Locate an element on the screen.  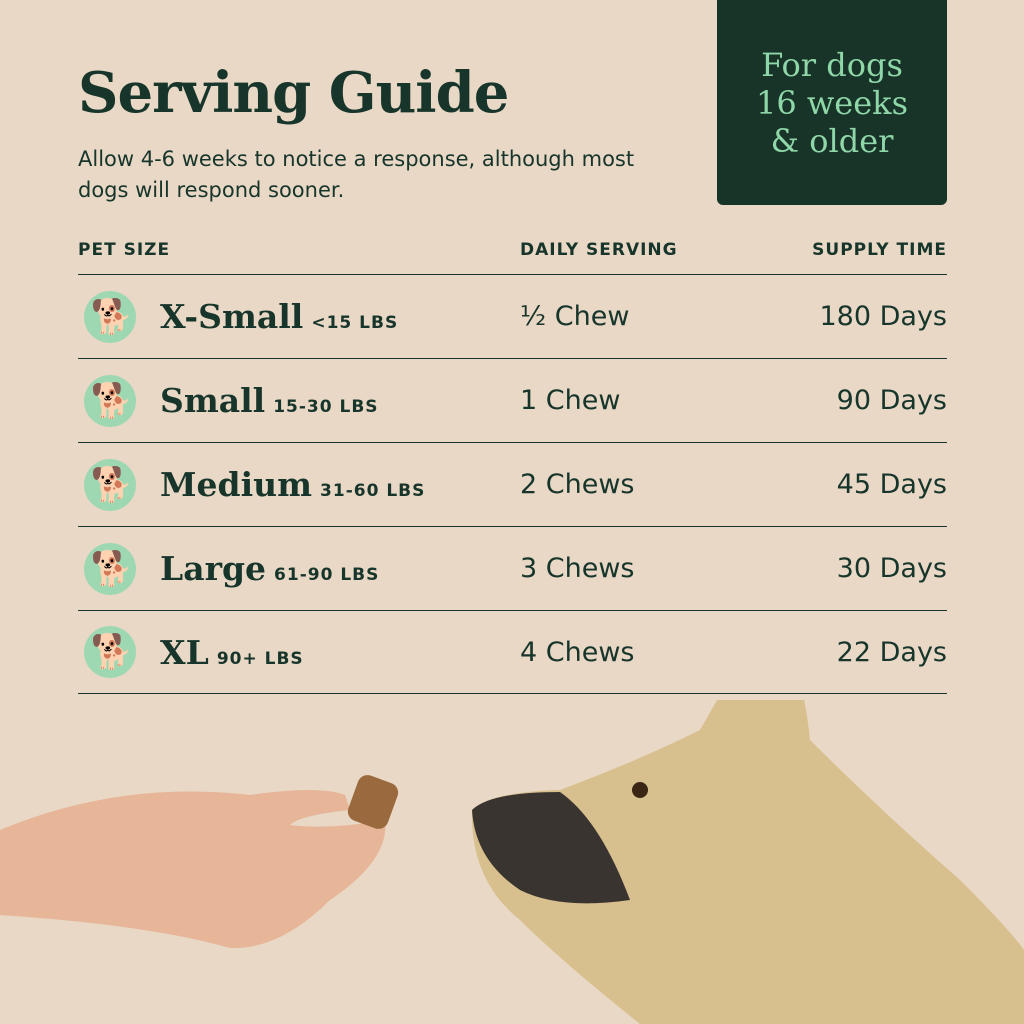
table-row: 🐕 Small 15-30 LBS 1 Chew 90 Days is located at coordinates (512, 400).